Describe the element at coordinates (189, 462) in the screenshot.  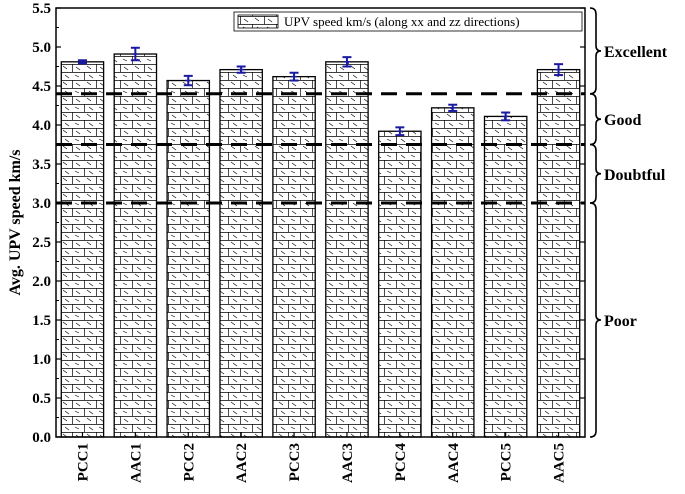
I see `x-tick-label: PCC2` at that location.